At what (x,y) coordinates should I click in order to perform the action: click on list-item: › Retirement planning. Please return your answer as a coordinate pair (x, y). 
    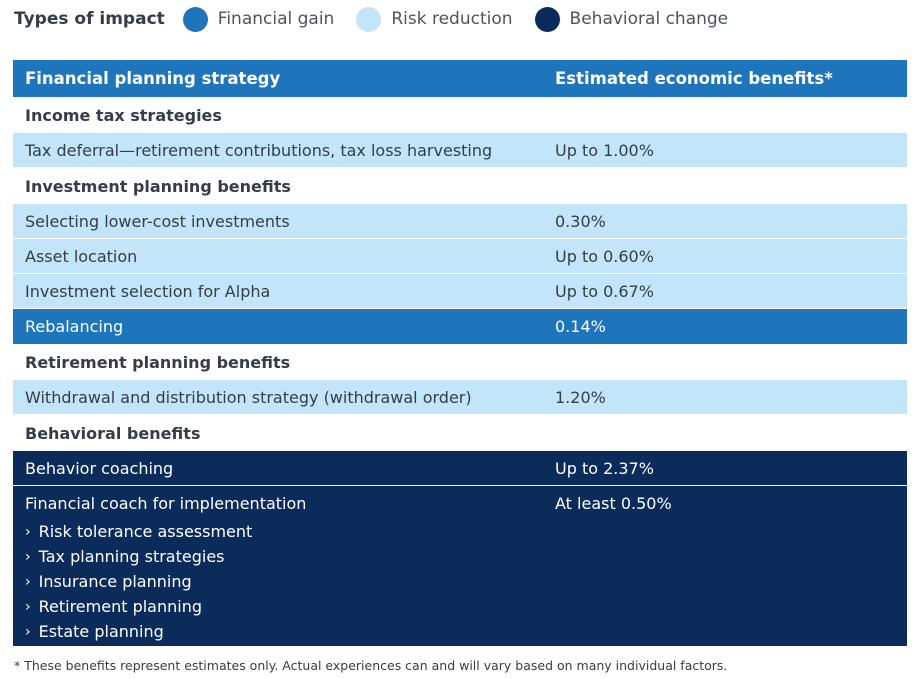
    Looking at the image, I should click on (290, 606).